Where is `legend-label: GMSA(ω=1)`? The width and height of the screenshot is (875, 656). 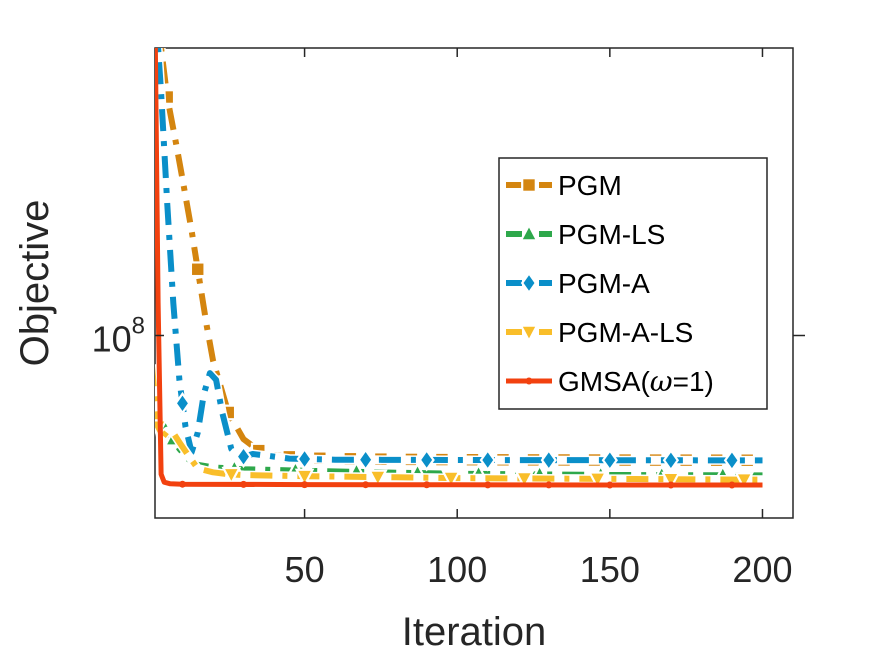 legend-label: GMSA(ω=1) is located at coordinates (636, 381).